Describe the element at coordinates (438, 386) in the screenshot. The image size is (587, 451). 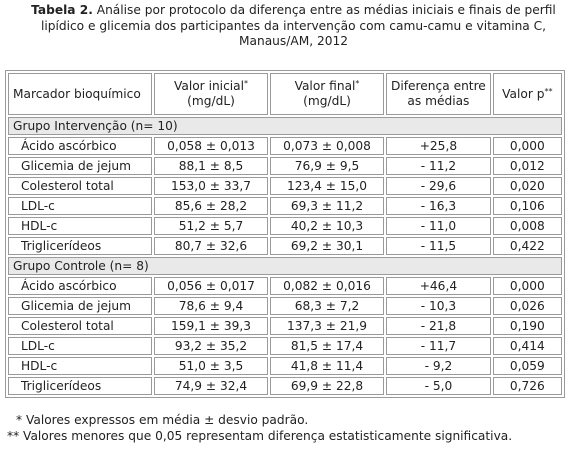
I see `cell-diff: - 5,0` at that location.